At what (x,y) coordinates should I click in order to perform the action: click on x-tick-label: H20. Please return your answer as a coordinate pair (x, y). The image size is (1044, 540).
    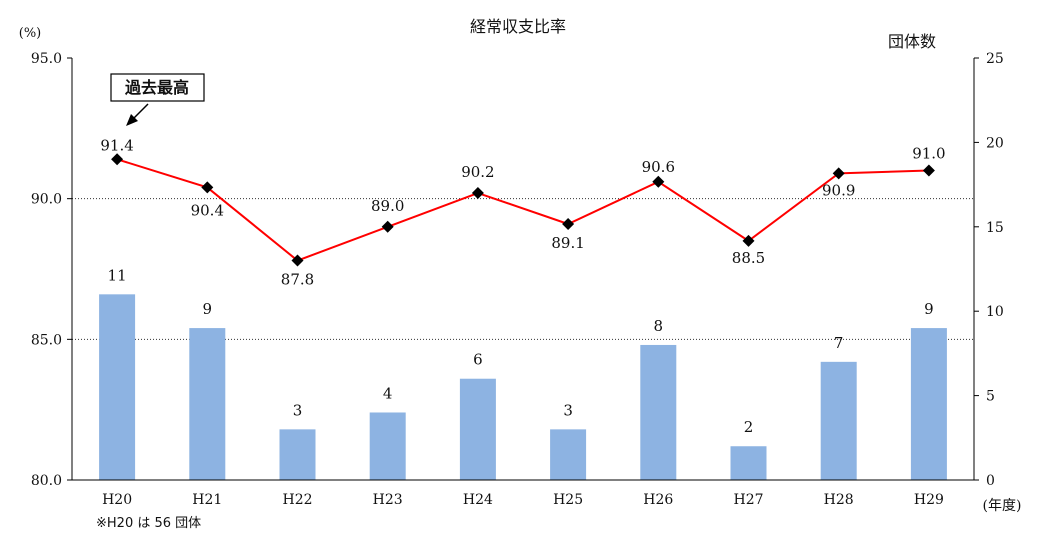
    Looking at the image, I should click on (117, 500).